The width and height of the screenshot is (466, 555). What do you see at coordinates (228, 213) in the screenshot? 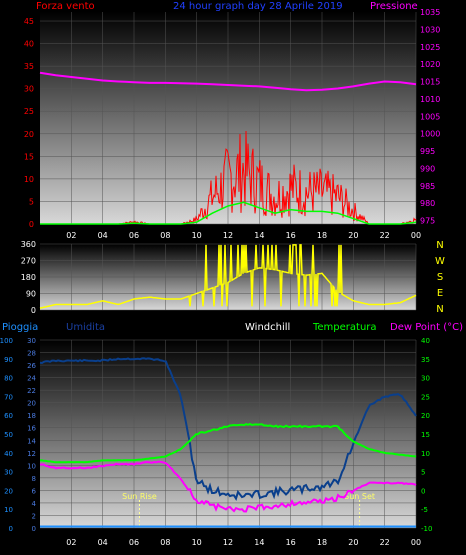
I see `wind-average-line` at bounding box center [228, 213].